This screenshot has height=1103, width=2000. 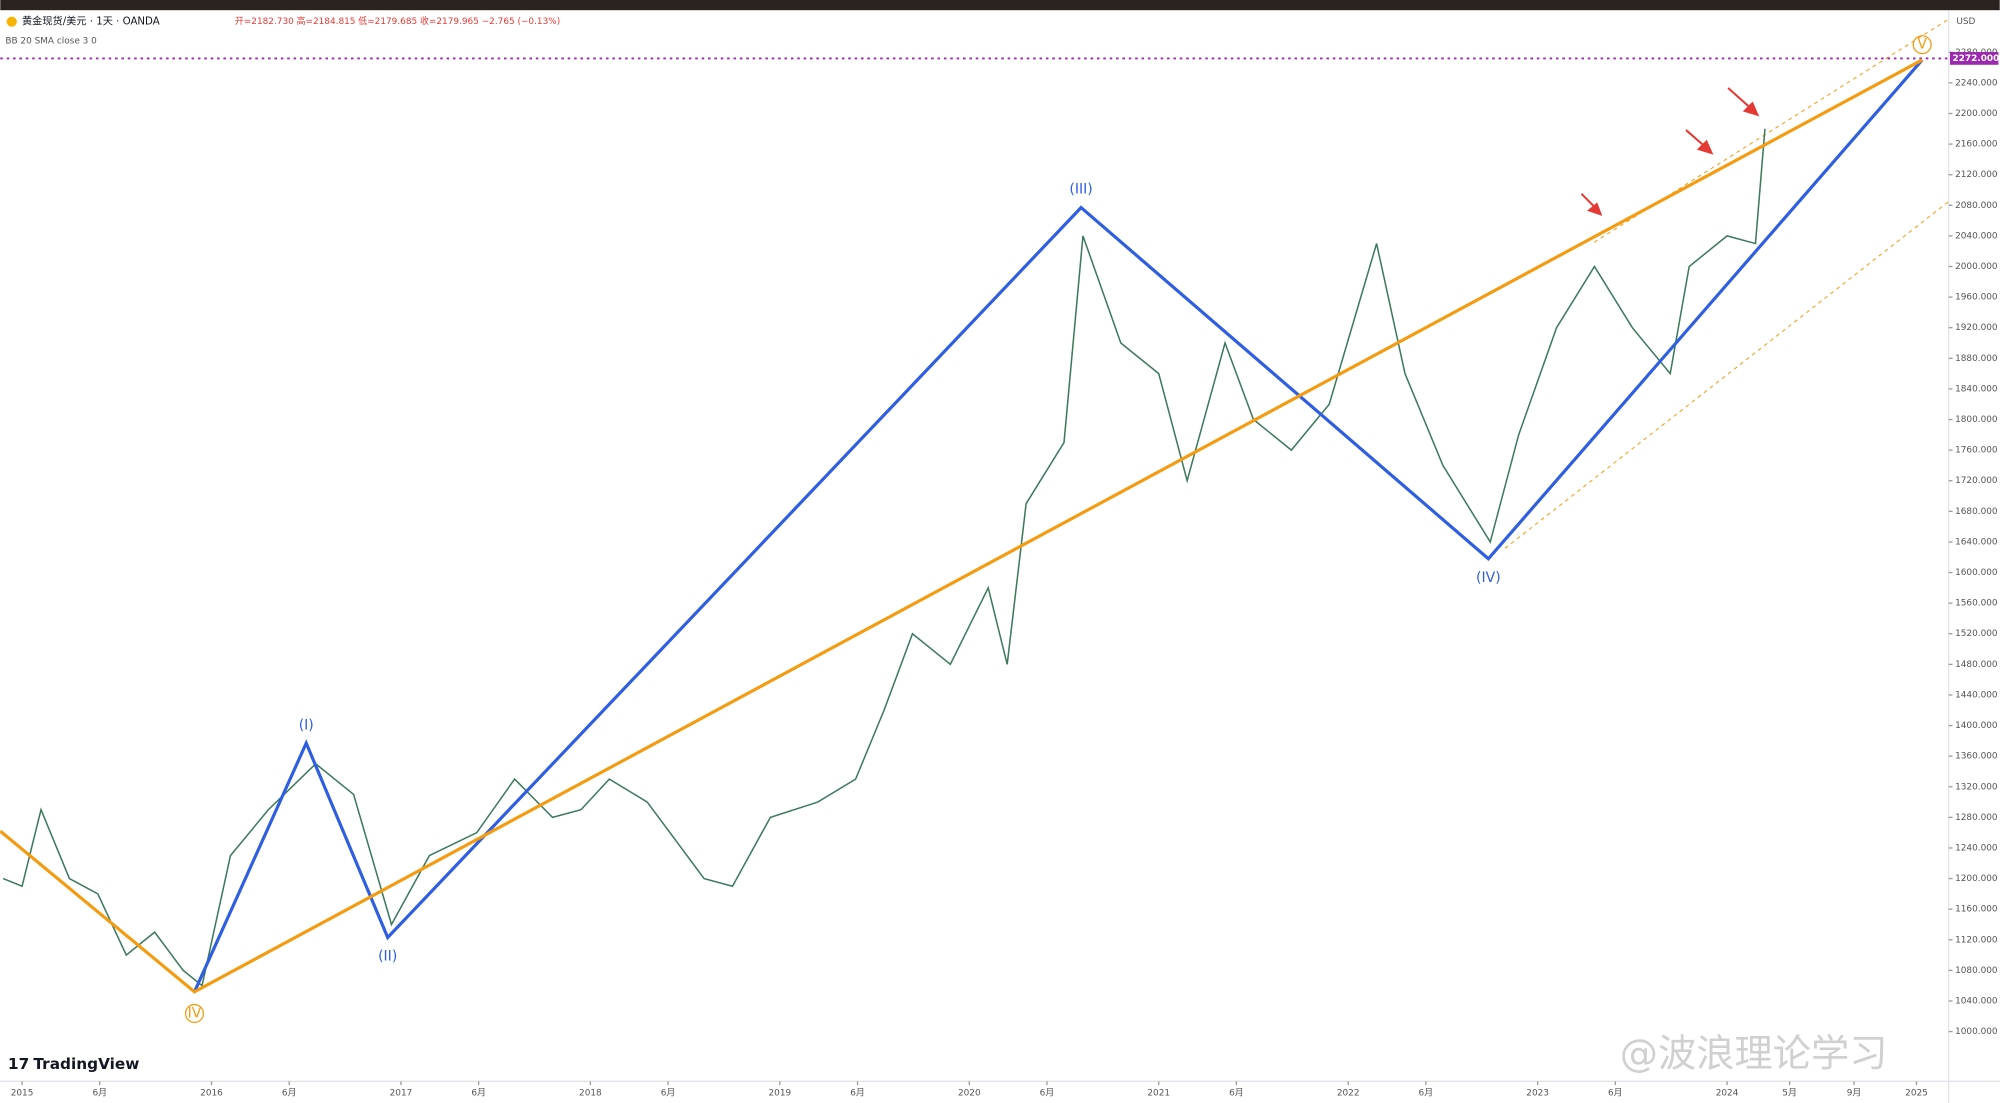 I want to click on y-tick-label: 1120.000, so click(x=1976, y=940).